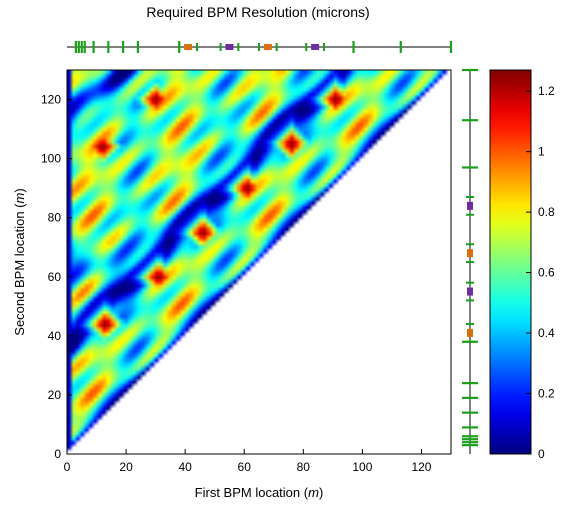 The height and width of the screenshot is (506, 573). Describe the element at coordinates (421, 467) in the screenshot. I see `x-tick-label: 120` at that location.